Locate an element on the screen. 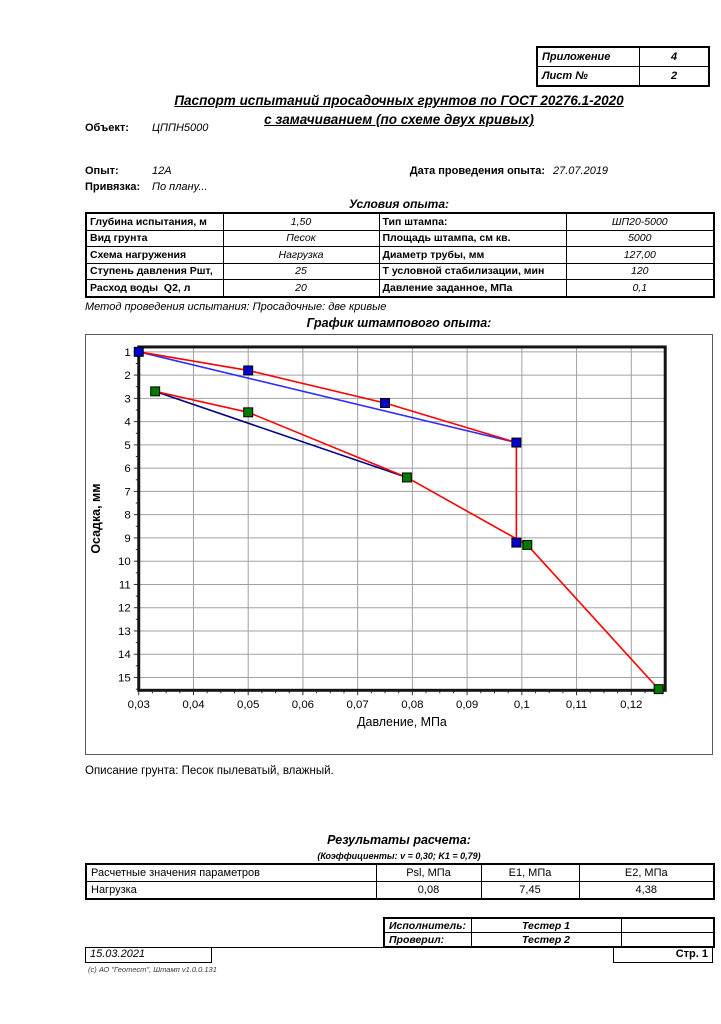  conditions-heading: Условия опыта: is located at coordinates (399, 204).